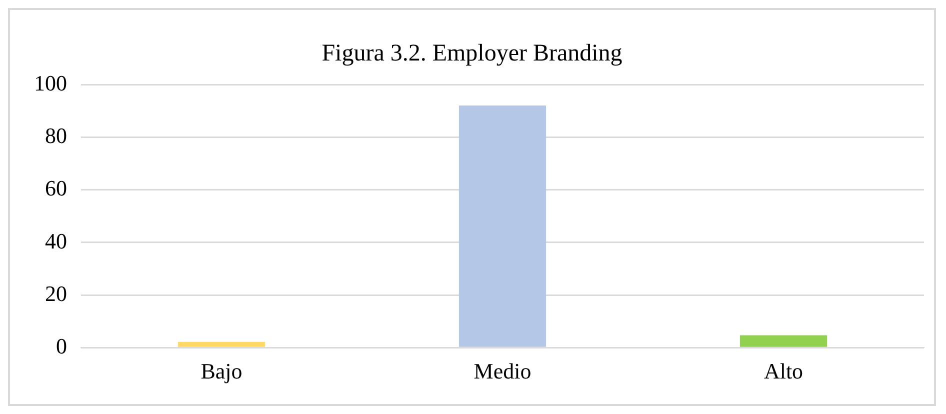 The width and height of the screenshot is (946, 414). What do you see at coordinates (56, 293) in the screenshot?
I see `y-tick-label: 20` at bounding box center [56, 293].